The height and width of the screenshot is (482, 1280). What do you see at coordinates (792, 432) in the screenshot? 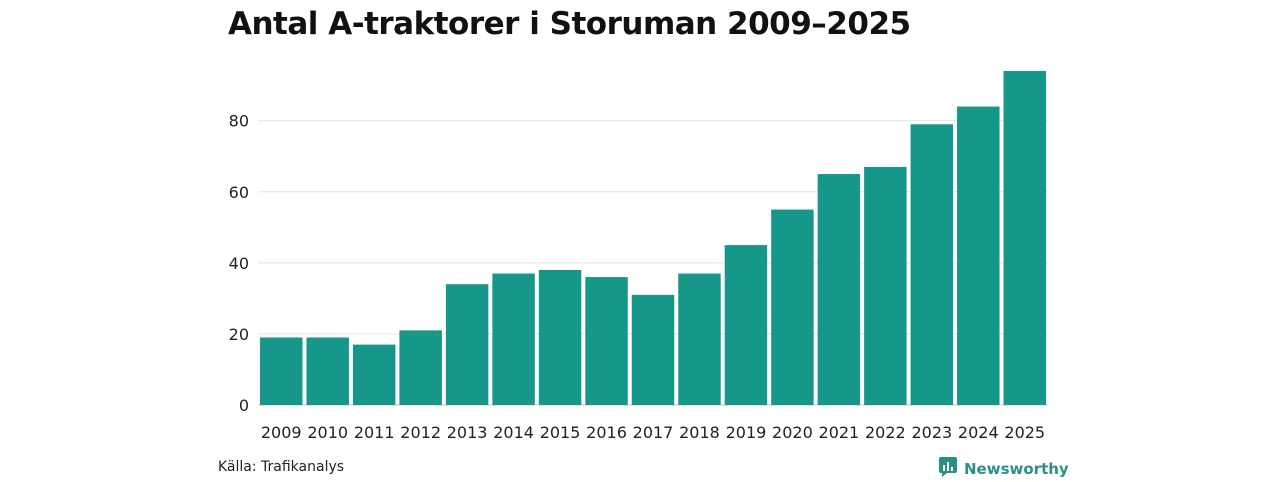
I see `x-tick-label: 2020` at bounding box center [792, 432].